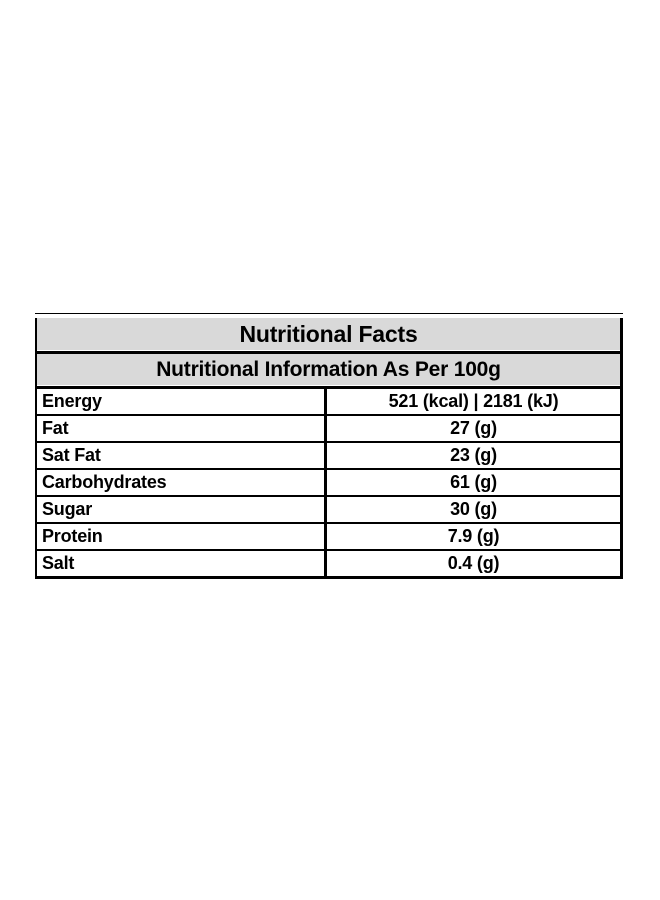 The image size is (660, 900). I want to click on nutrient-value: 27 (g), so click(473, 428).